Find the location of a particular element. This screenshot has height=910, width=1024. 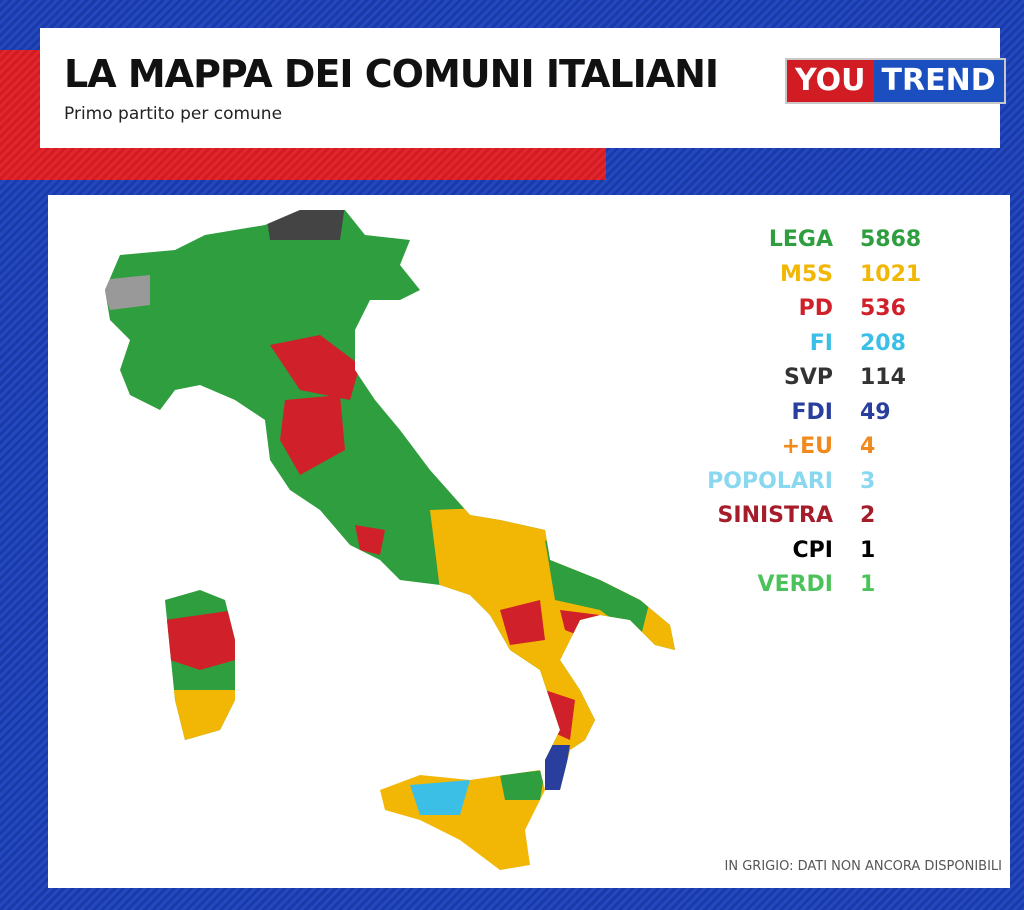

note: IN GRIGIO: DATI NON ANCORA DISPONIBILI is located at coordinates (863, 866).